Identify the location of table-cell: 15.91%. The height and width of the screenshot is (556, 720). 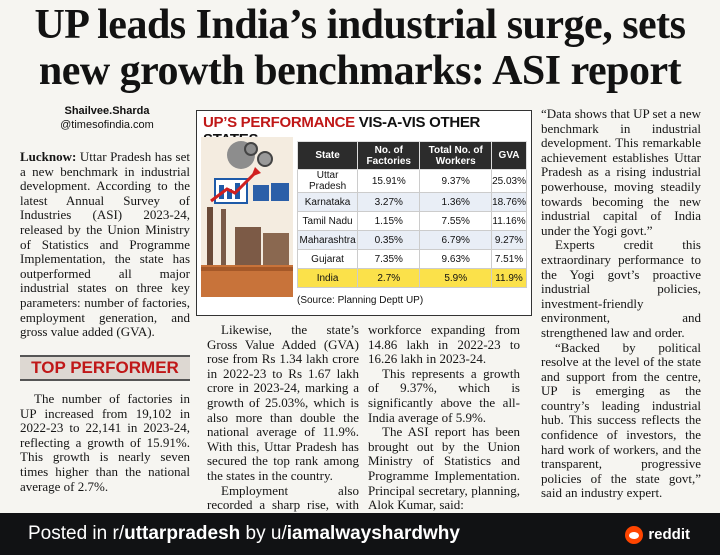
(389, 181).